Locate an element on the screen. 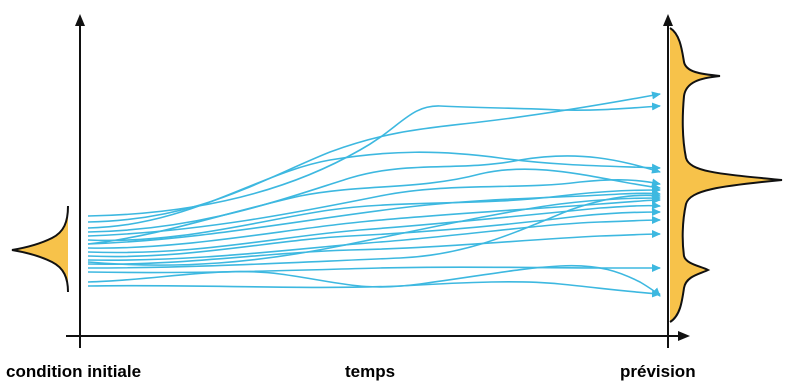 The height and width of the screenshot is (387, 786). forecast-label: prévision is located at coordinates (658, 371).